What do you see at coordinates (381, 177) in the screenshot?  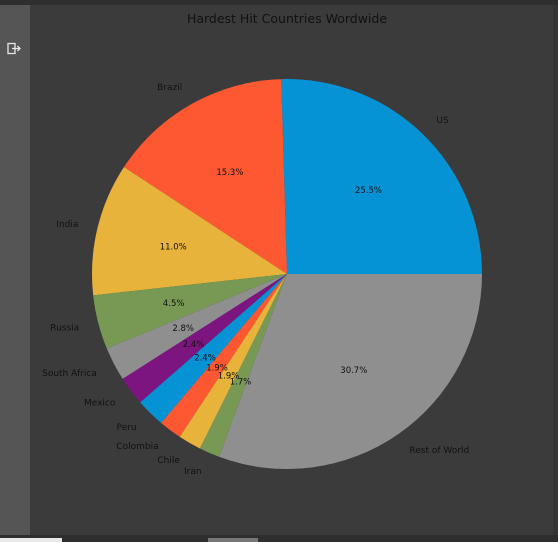 I see `pie-slice-us` at bounding box center [381, 177].